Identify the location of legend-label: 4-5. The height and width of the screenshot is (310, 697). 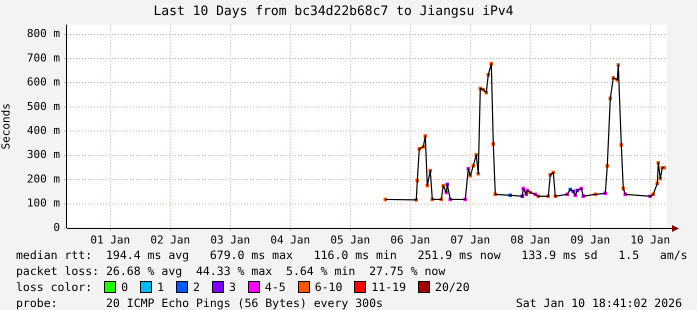
(275, 287).